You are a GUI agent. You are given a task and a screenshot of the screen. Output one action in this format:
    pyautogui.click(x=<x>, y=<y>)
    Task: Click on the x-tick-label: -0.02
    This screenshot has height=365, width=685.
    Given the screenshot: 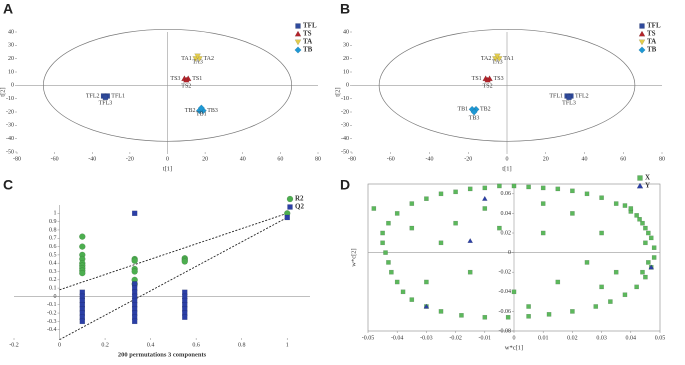 What is the action you would take?
    pyautogui.click(x=455, y=338)
    